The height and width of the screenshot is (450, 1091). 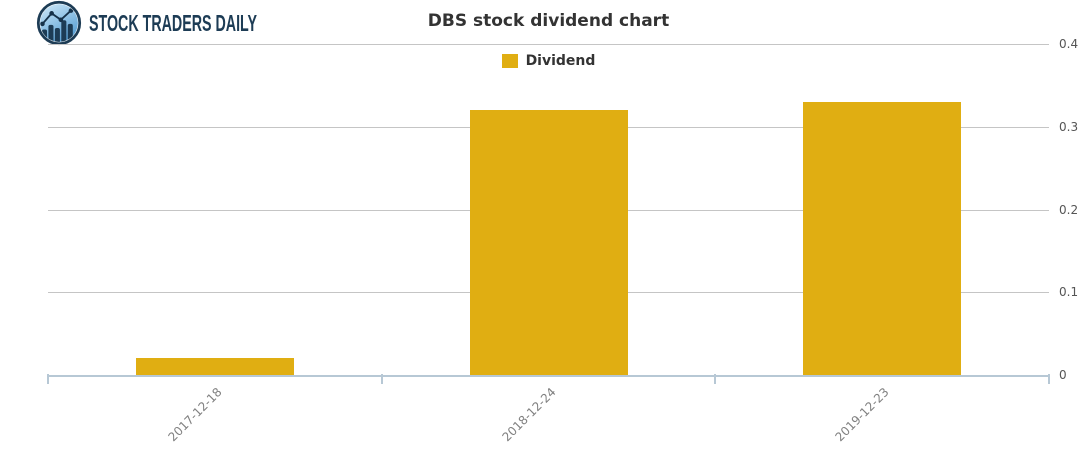 What do you see at coordinates (1069, 44) in the screenshot?
I see `y-tick-label-0.4: 0.4` at bounding box center [1069, 44].